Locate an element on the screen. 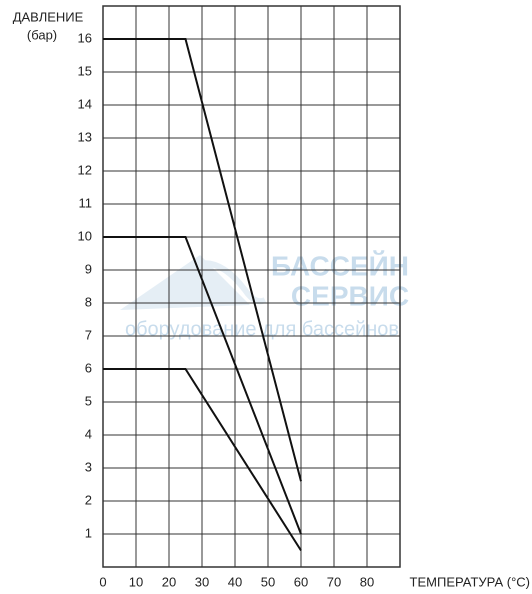 Image resolution: width=532 pixels, height=594 pixels. x-tick-label: 0 is located at coordinates (102, 581).